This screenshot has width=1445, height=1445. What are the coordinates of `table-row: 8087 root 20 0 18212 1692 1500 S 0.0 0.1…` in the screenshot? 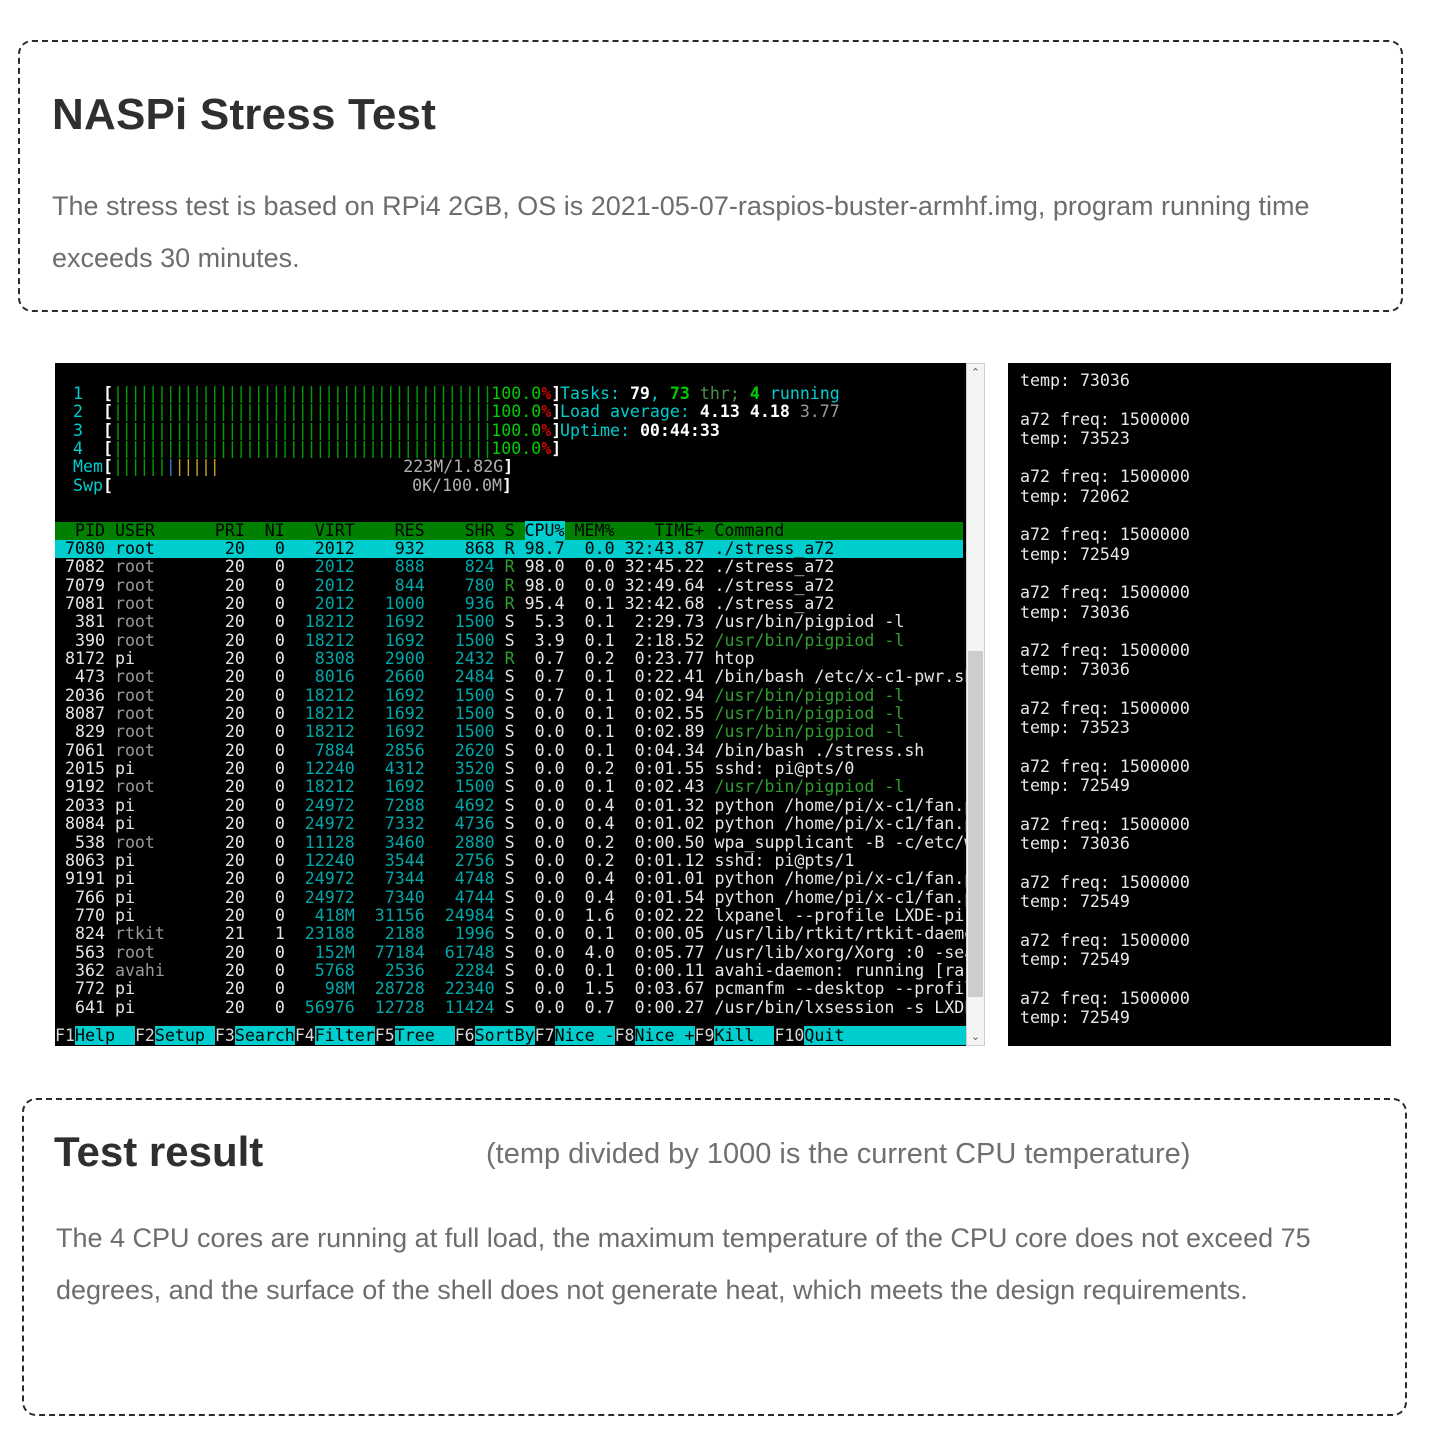 It's located at (480, 714).